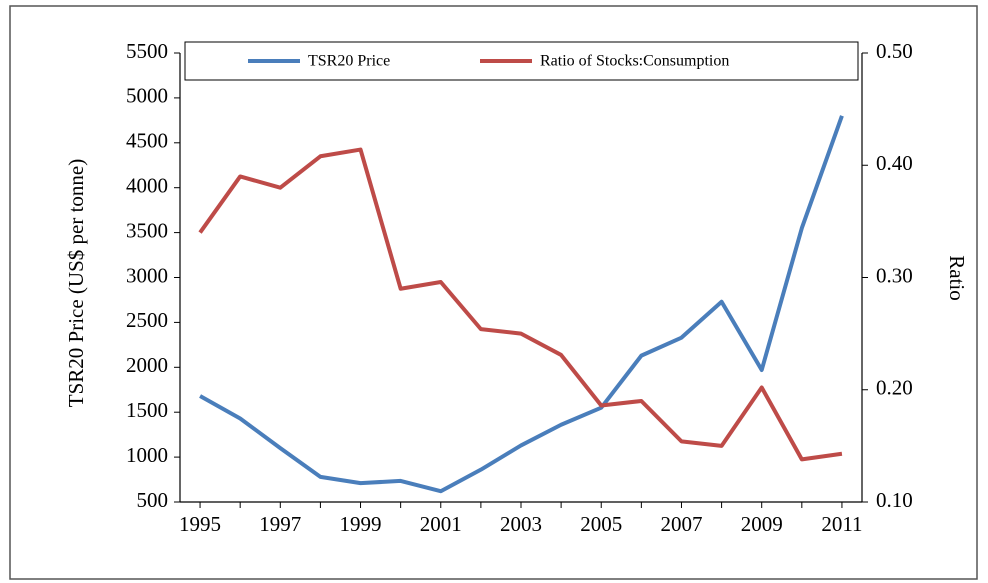 Image resolution: width=988 pixels, height=583 pixels. Describe the element at coordinates (147, 51) in the screenshot. I see `y-tick-label: 5500` at that location.